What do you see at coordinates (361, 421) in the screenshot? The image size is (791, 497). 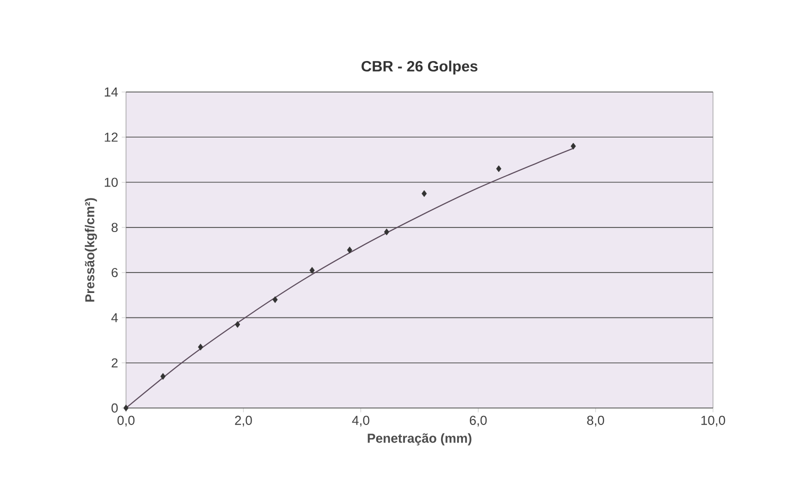 I see `x-tick-label: 4,0` at bounding box center [361, 421].